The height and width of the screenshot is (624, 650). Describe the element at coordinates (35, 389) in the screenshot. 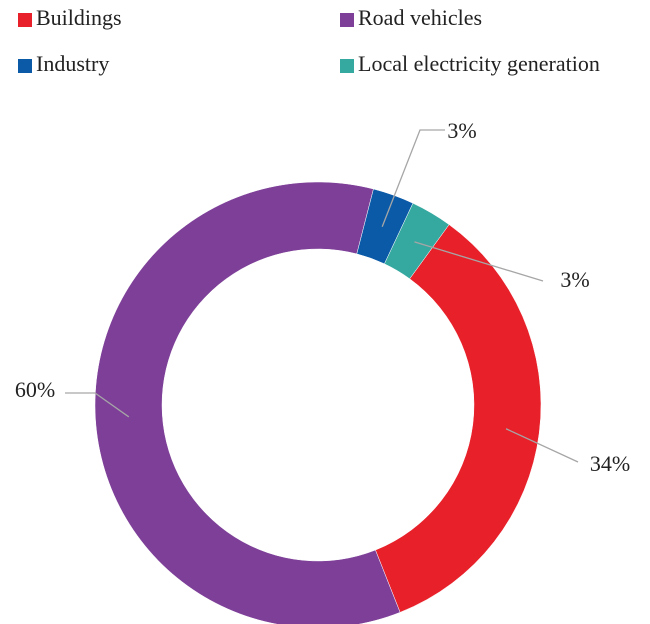

I see `data-label: 60%` at that location.